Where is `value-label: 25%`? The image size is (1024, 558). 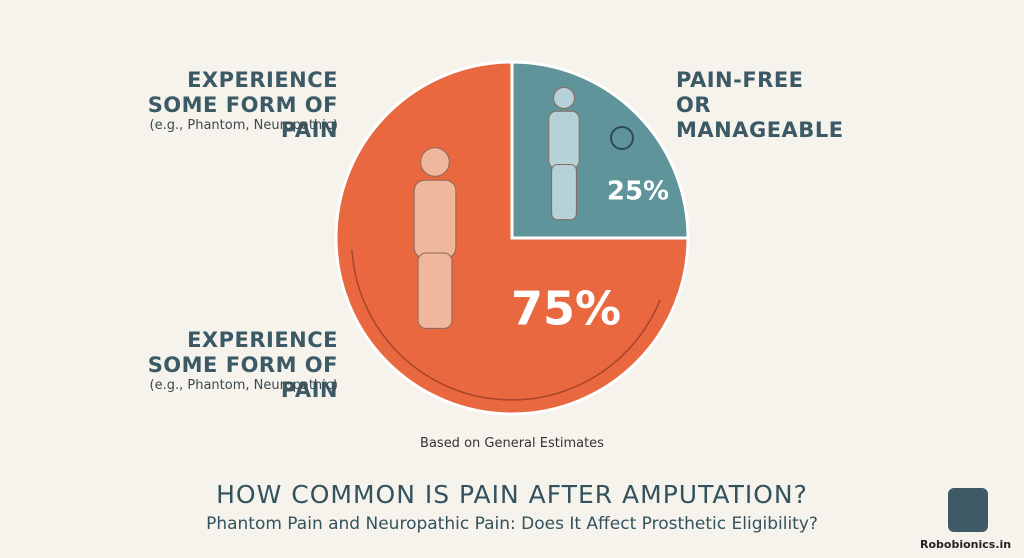 value-label: 25% is located at coordinates (638, 192).